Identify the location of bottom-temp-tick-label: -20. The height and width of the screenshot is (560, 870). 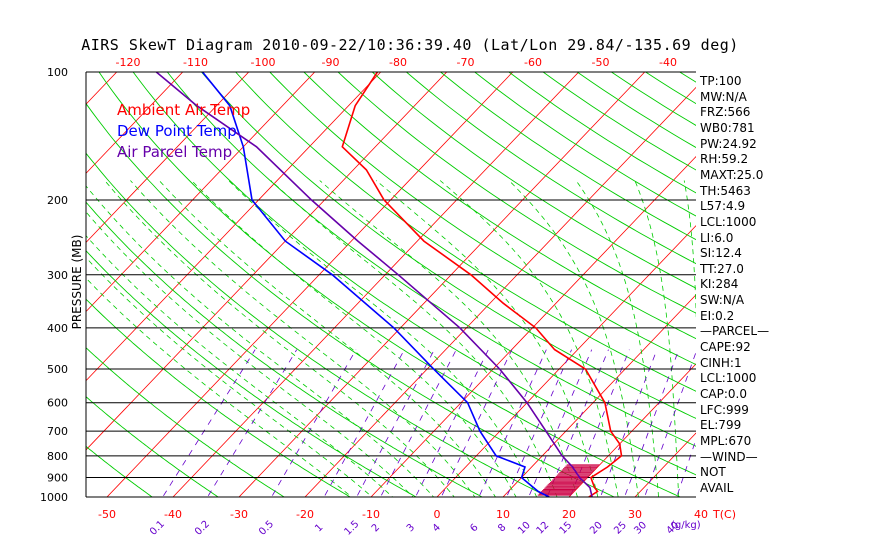
(305, 514).